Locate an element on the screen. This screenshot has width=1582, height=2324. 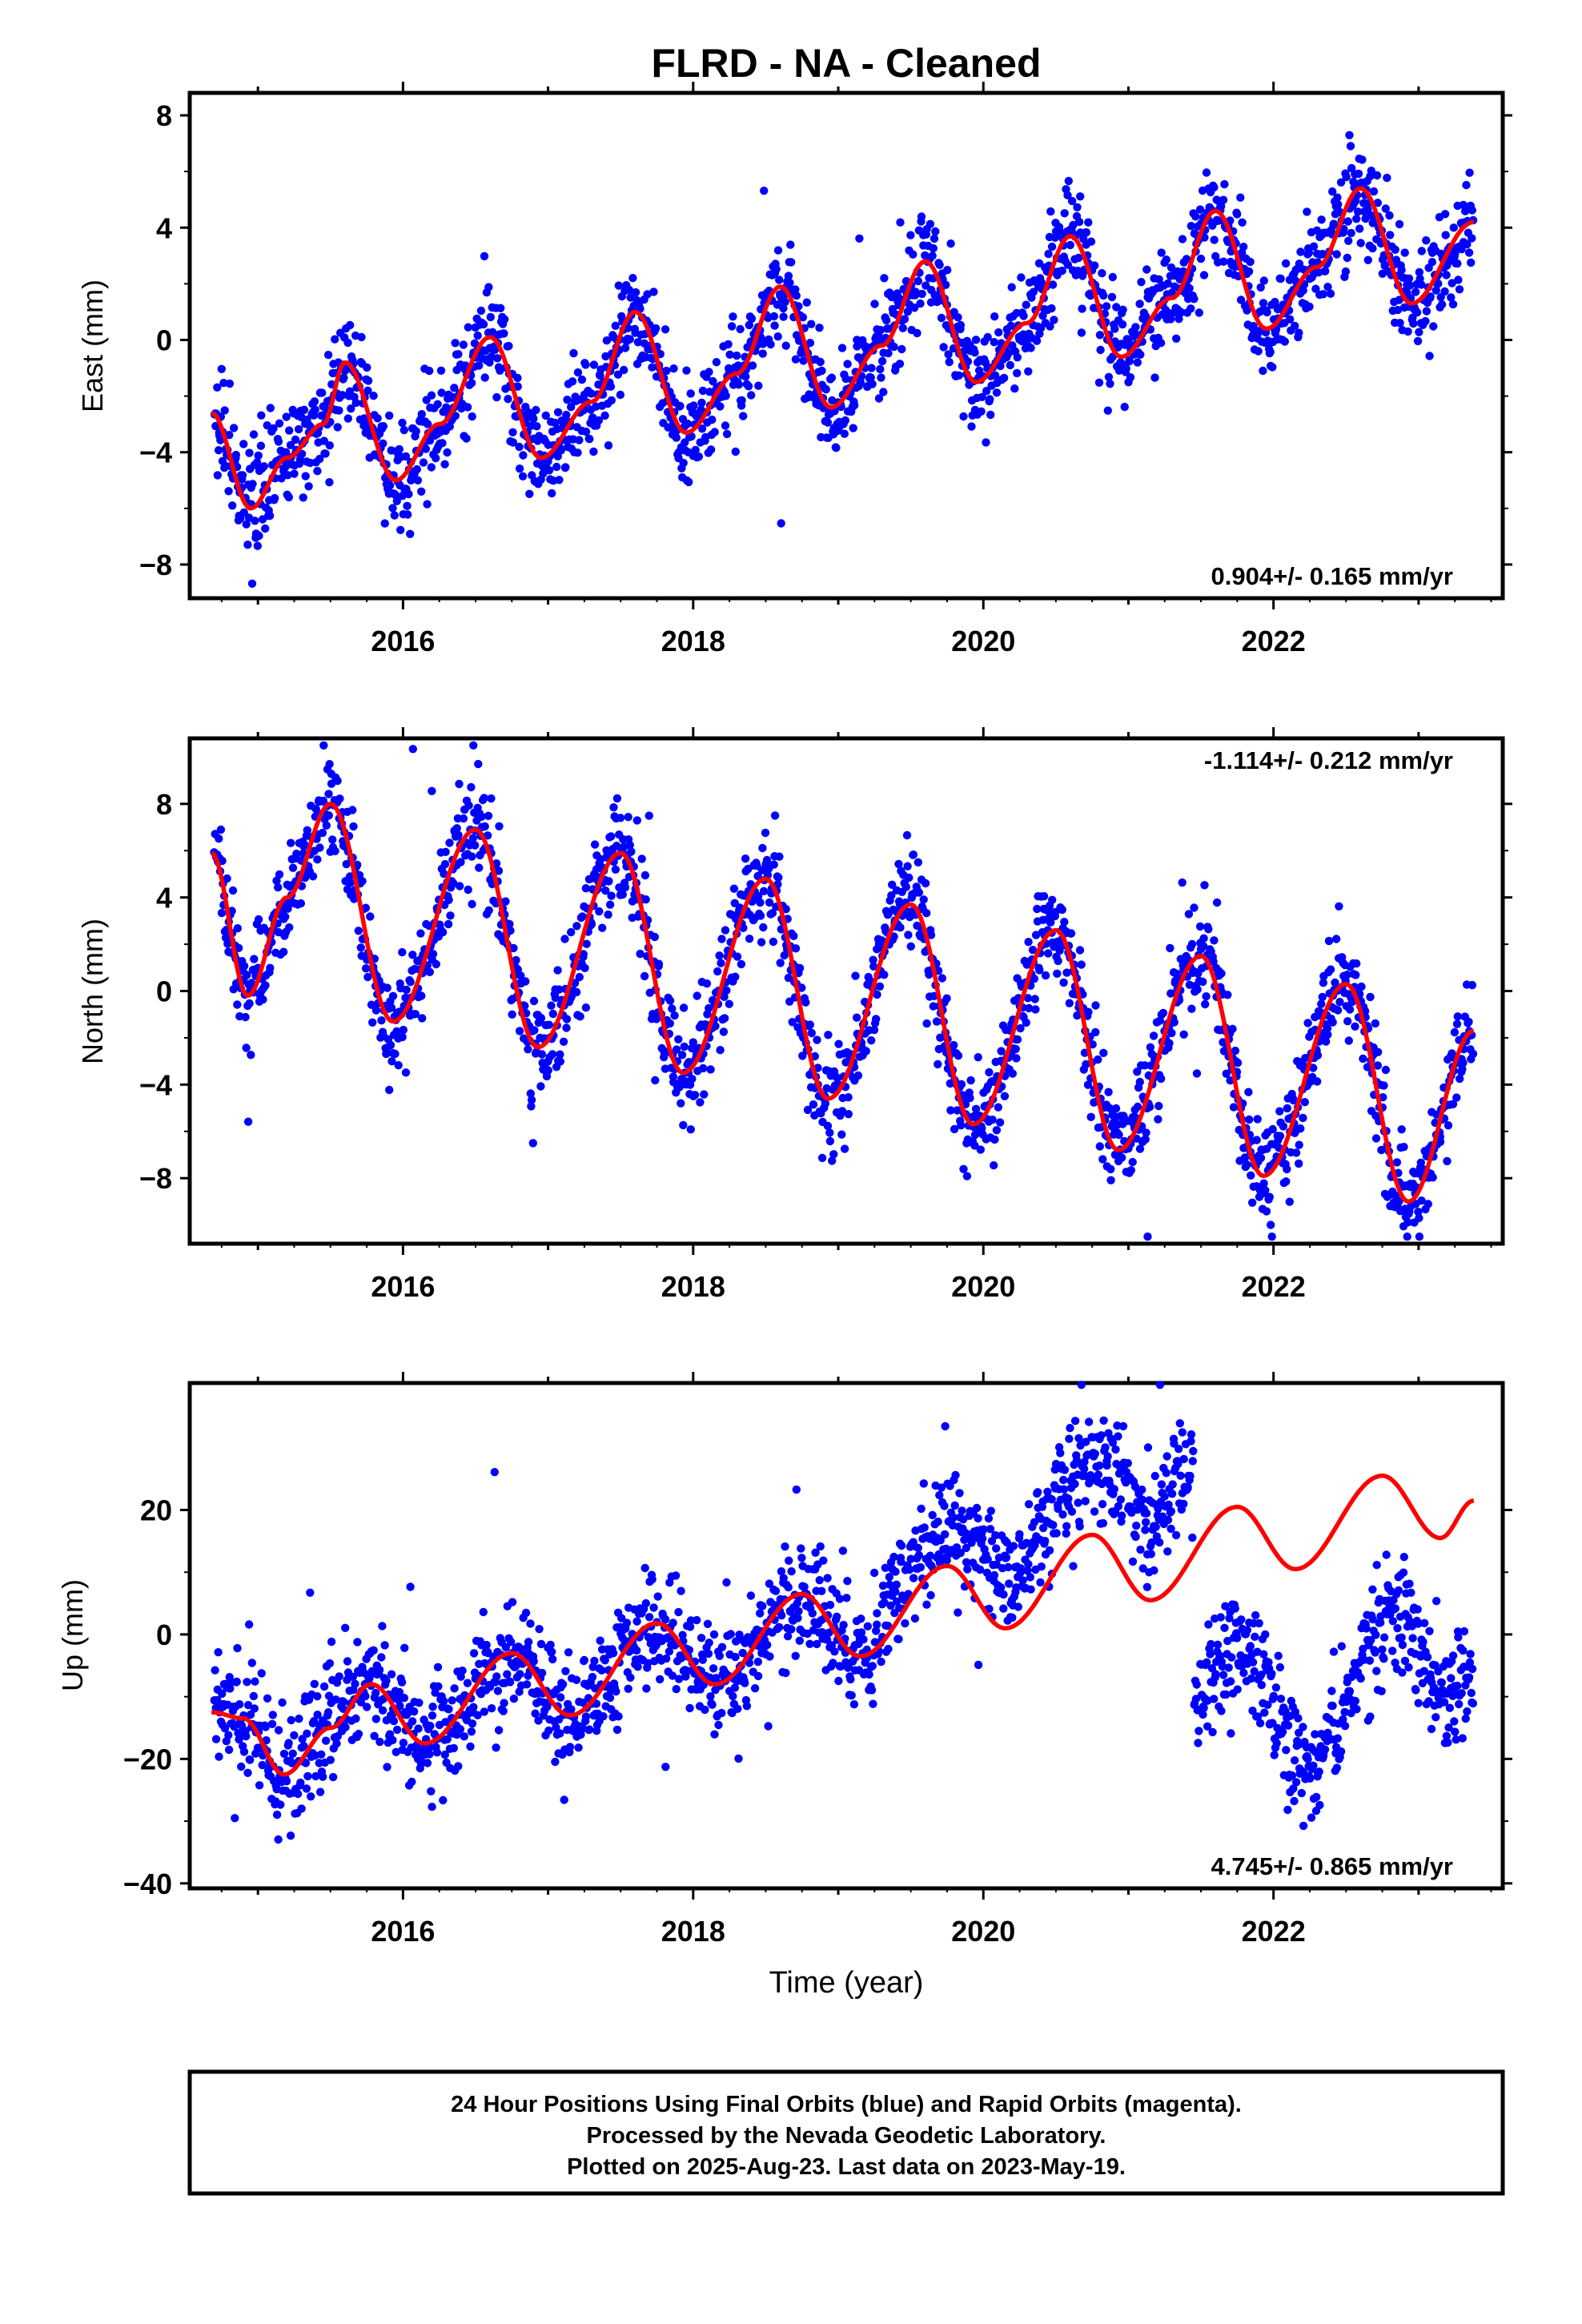
y-tick-label: −8 is located at coordinates (155, 565).